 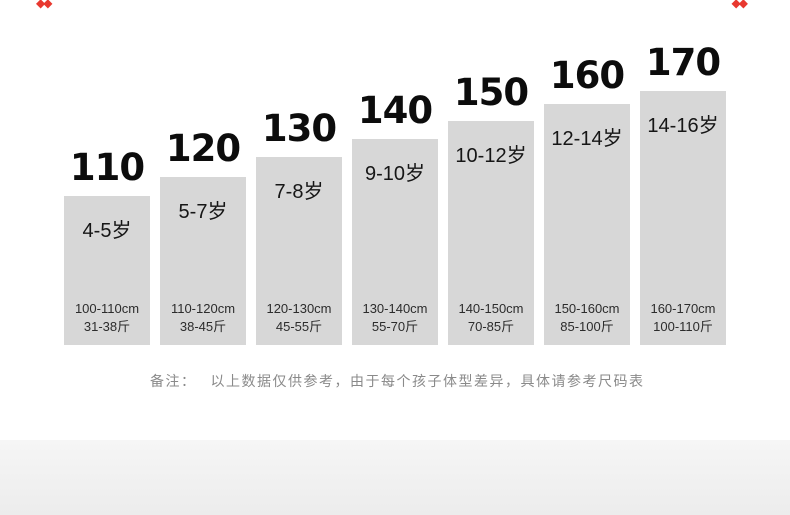 I want to click on size-column-150: 150 10-12岁 140-150cm 70-85斤, so click(x=491, y=209).